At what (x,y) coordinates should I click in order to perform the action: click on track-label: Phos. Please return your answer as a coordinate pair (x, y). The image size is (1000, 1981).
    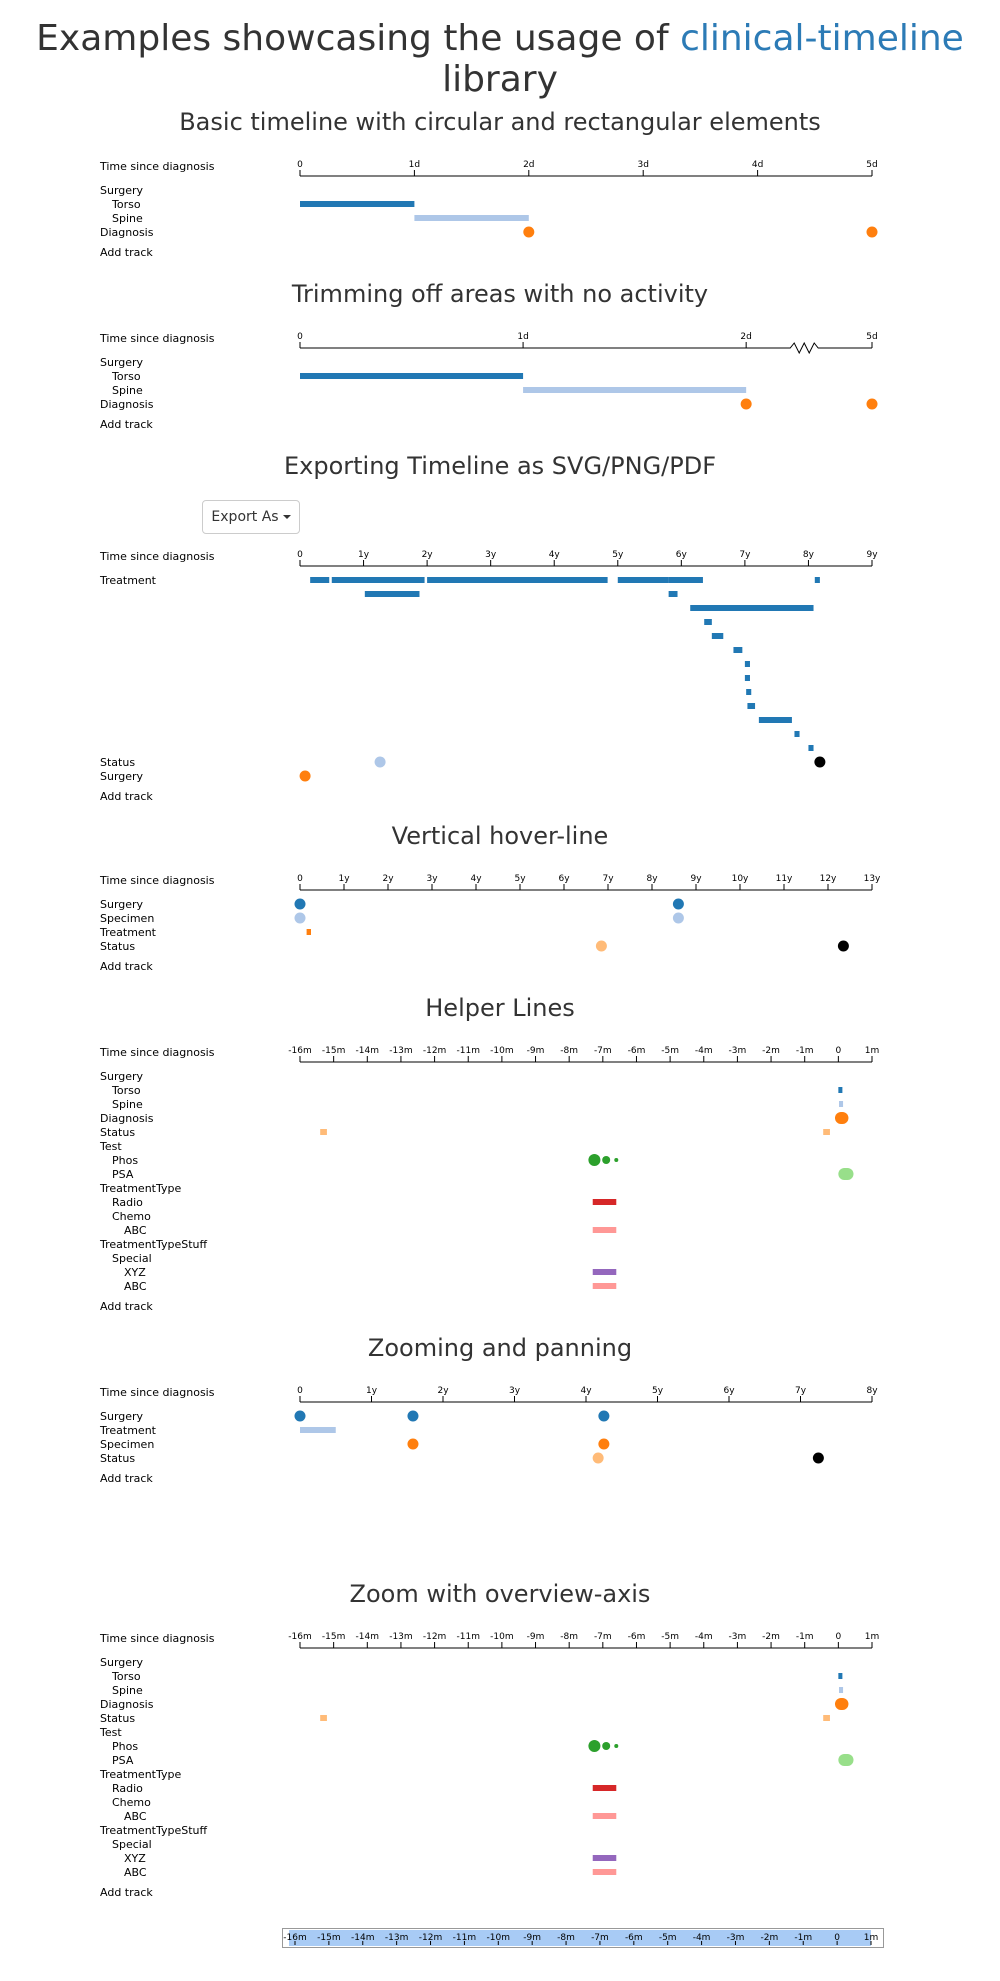
    Looking at the image, I should click on (125, 1160).